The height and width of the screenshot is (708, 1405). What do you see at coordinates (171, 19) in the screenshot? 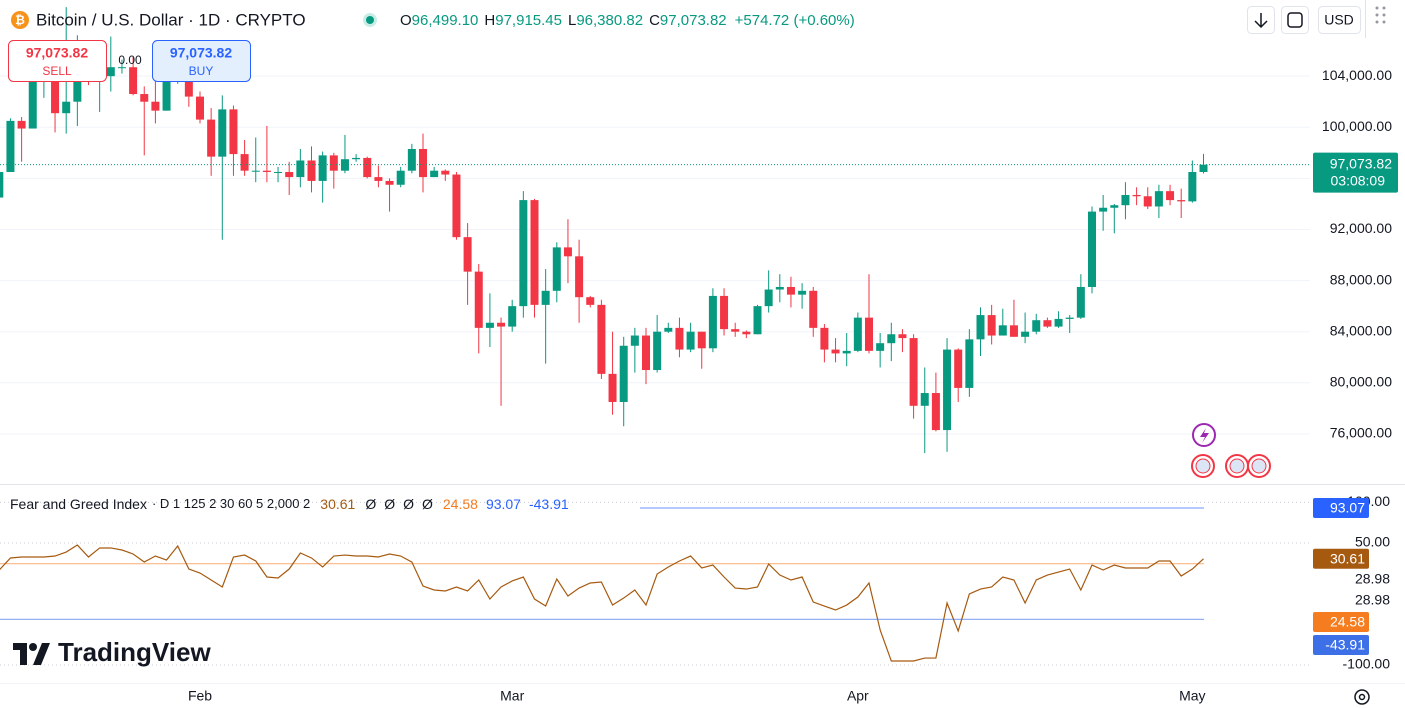
I see `symbol-title: Bitcoin / U.S. Dollar · 1D · CRYPTO` at bounding box center [171, 19].